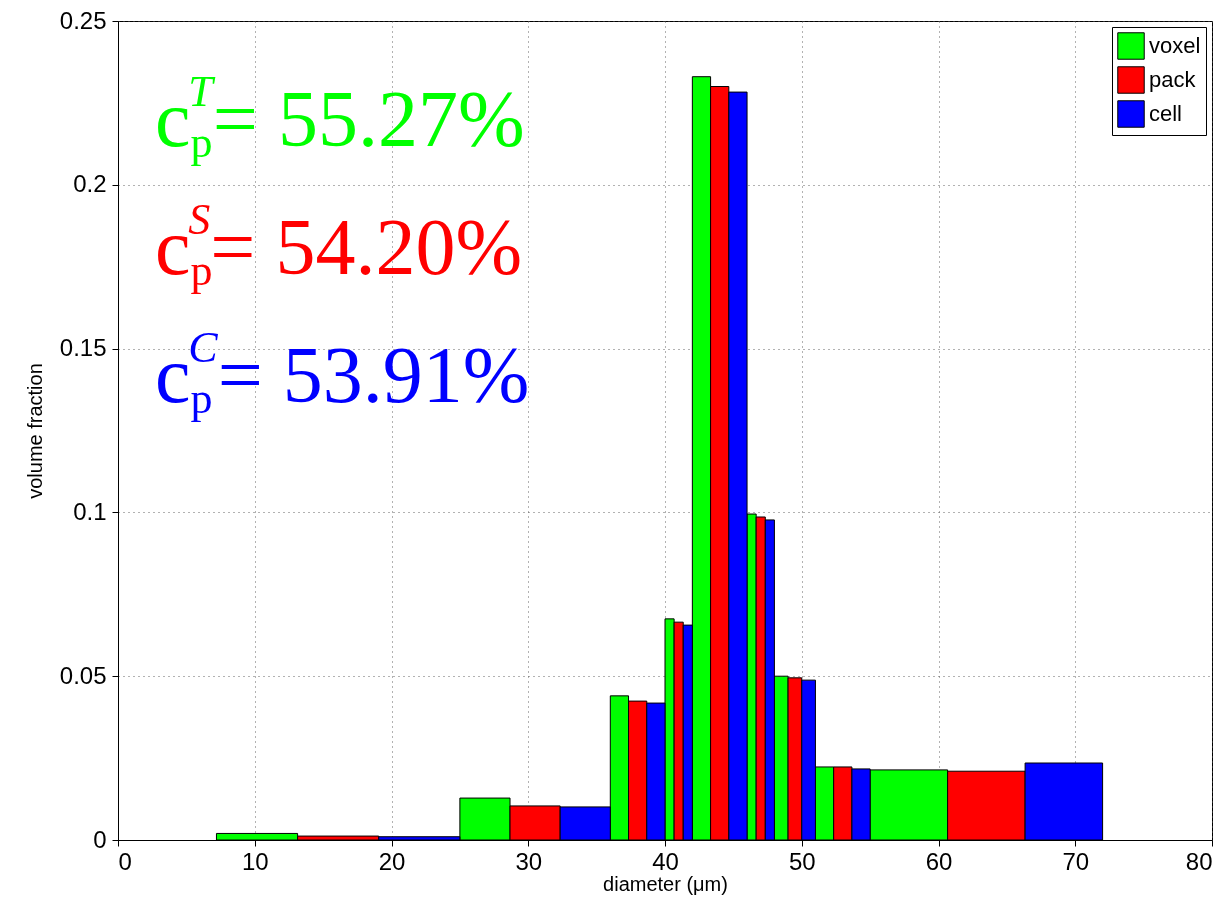 The image size is (1231, 904). I want to click on x-tick-label: 60, so click(939, 861).